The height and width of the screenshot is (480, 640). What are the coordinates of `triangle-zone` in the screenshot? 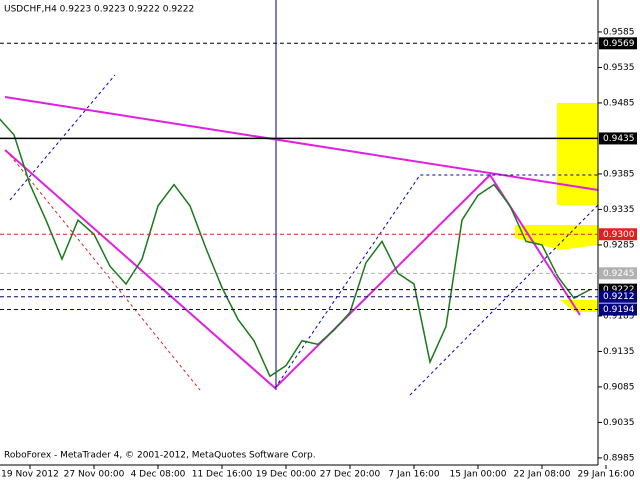 It's located at (556, 237).